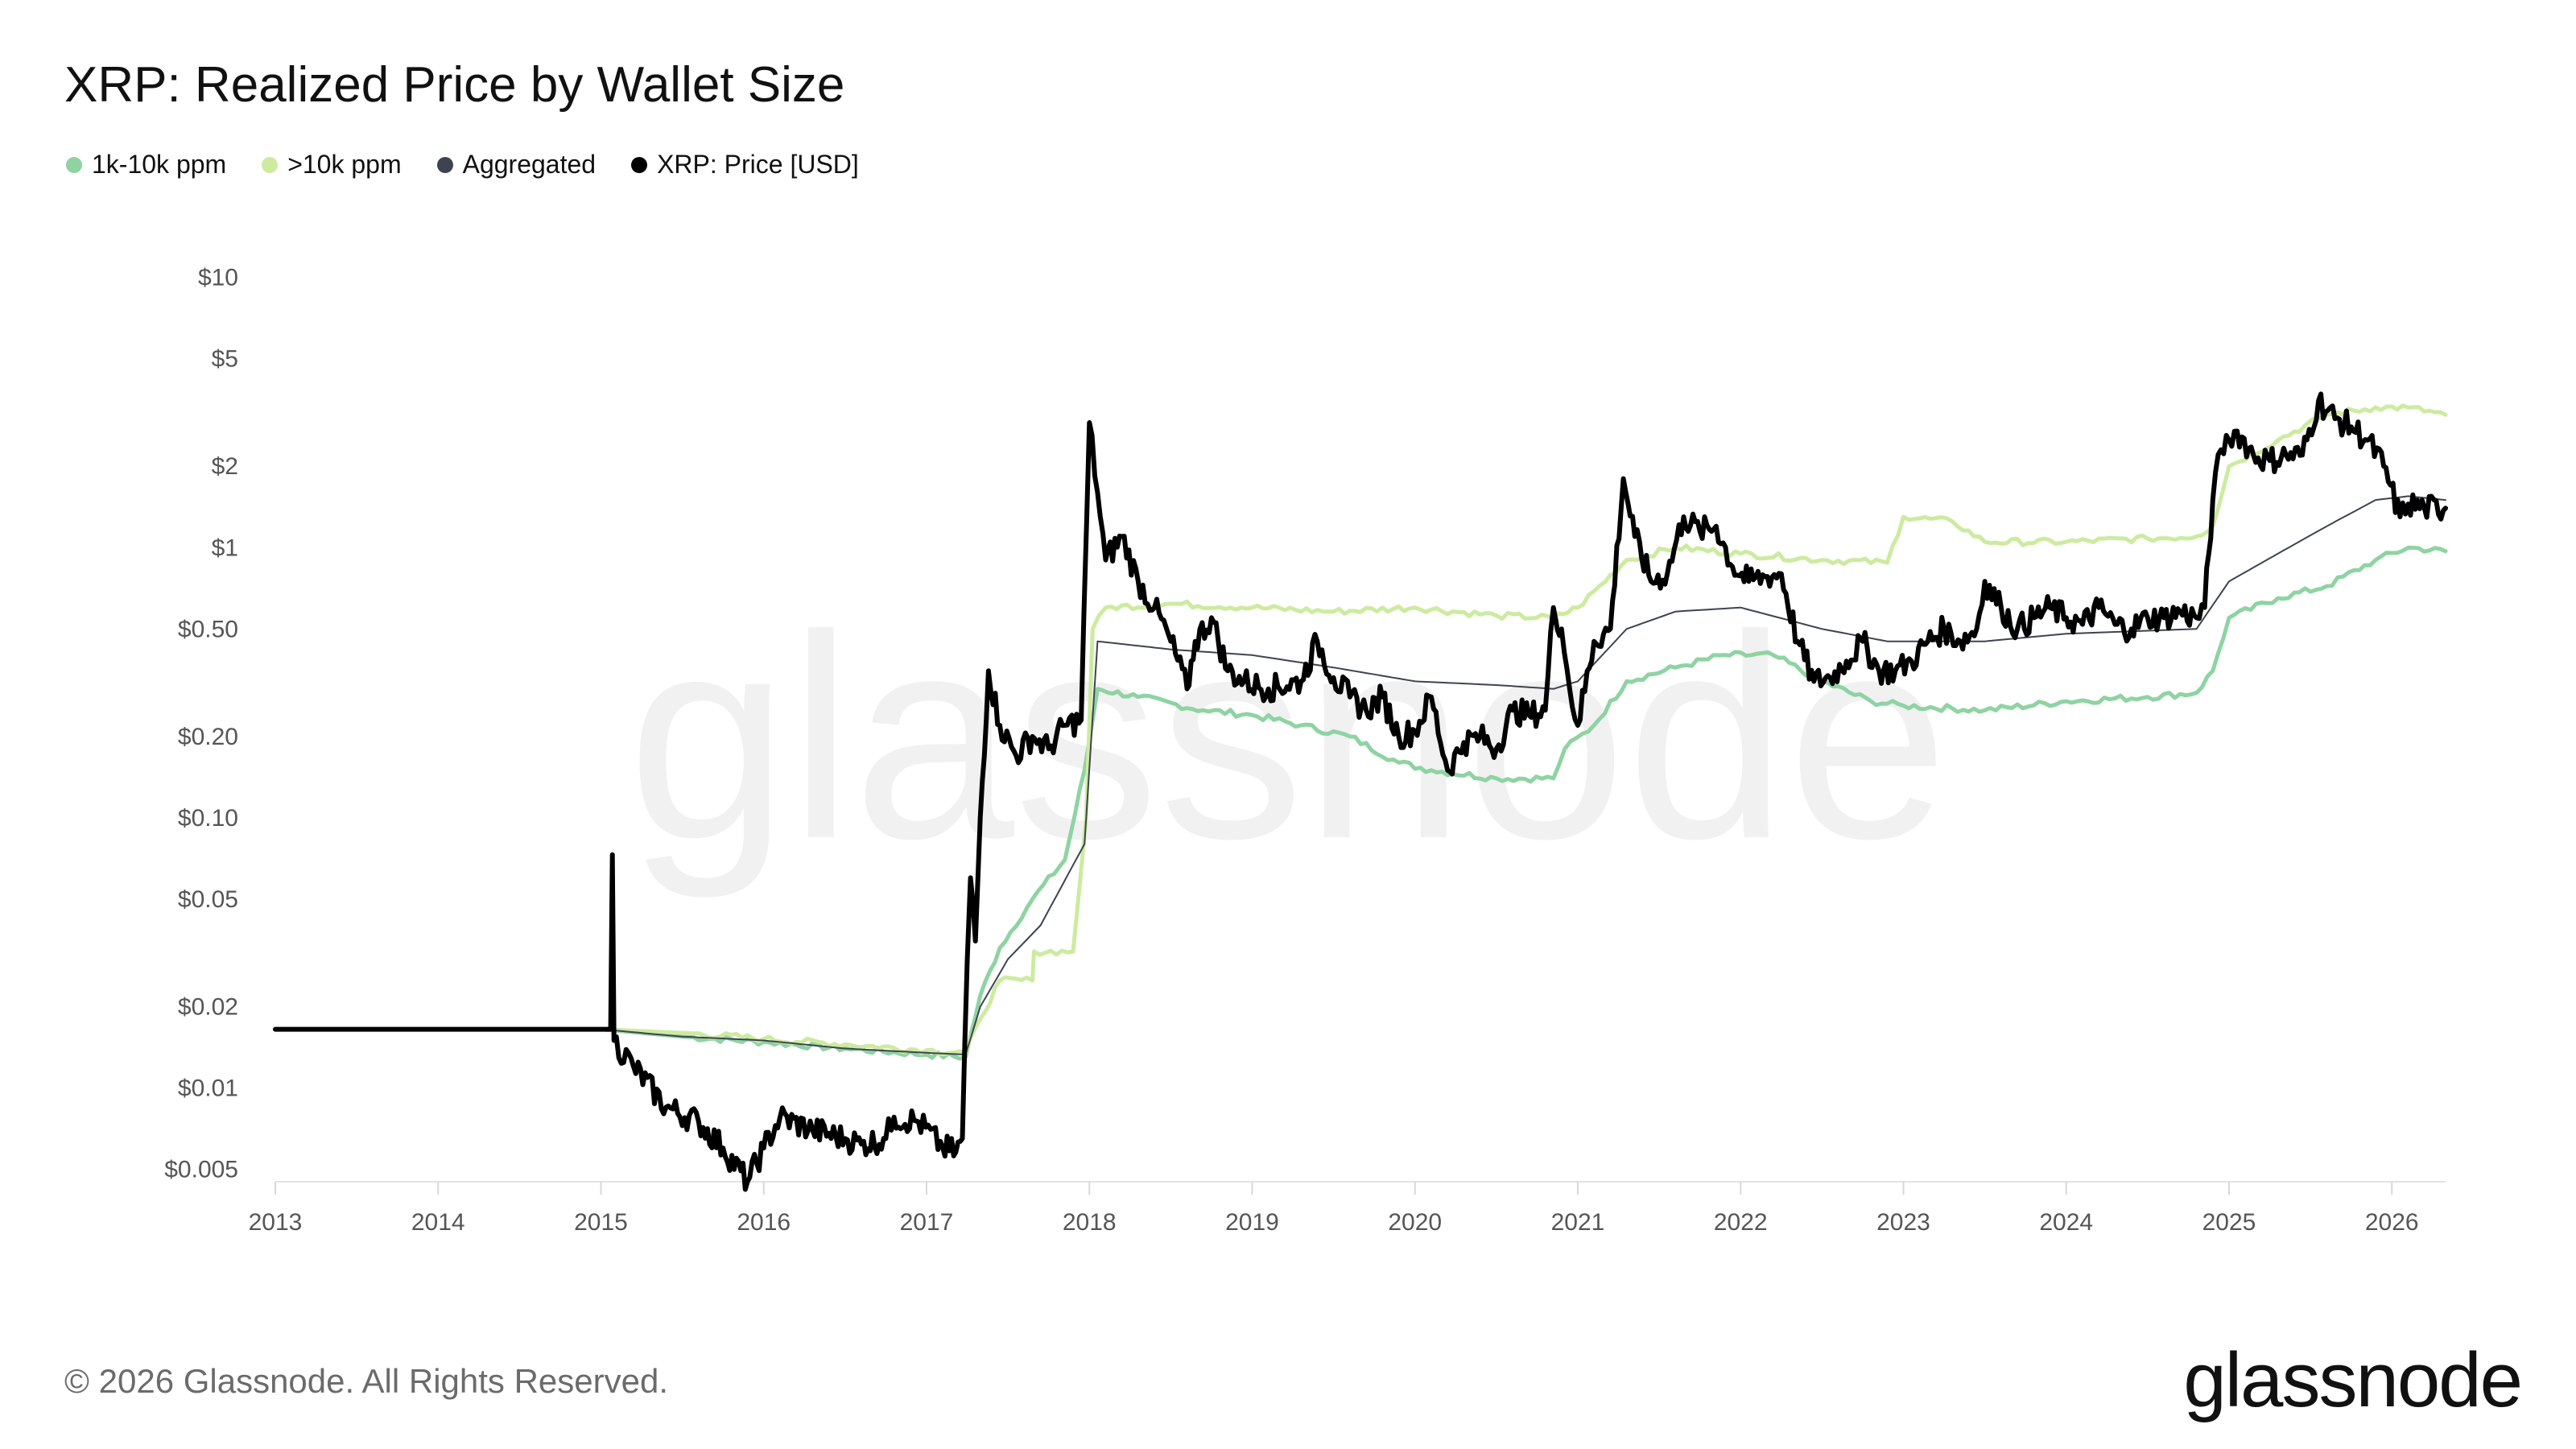  What do you see at coordinates (601, 1222) in the screenshot?
I see `x-tick-label: 2015` at bounding box center [601, 1222].